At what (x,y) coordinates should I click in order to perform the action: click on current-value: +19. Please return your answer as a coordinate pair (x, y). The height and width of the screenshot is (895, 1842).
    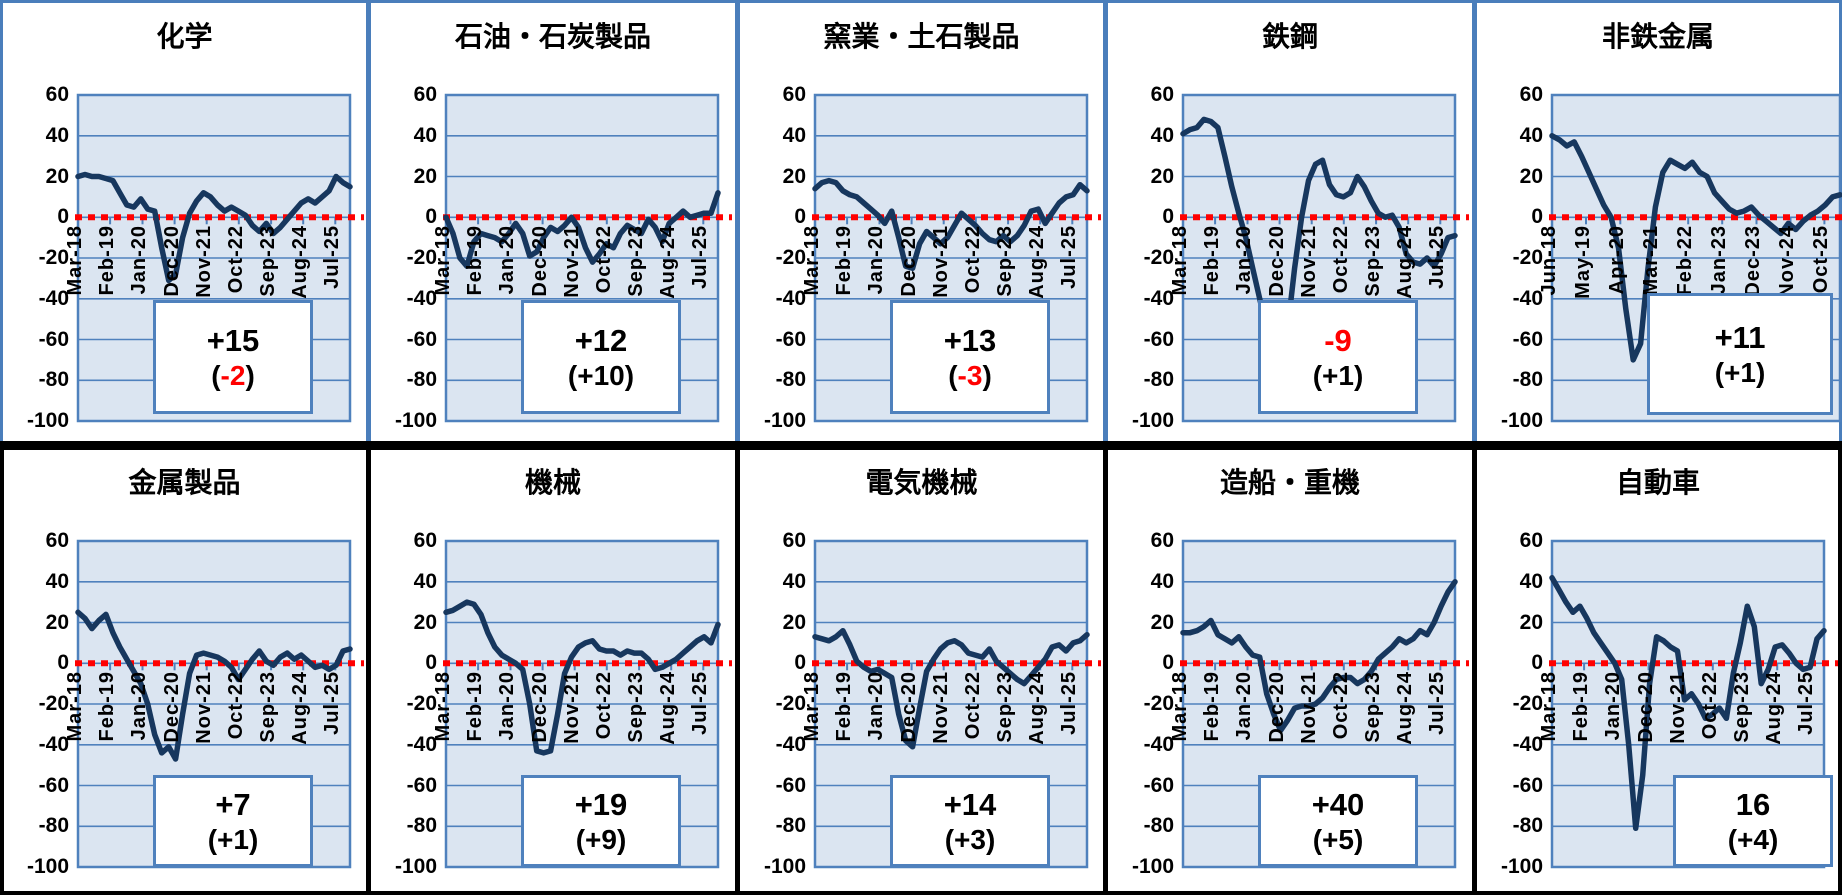
    Looking at the image, I should click on (601, 804).